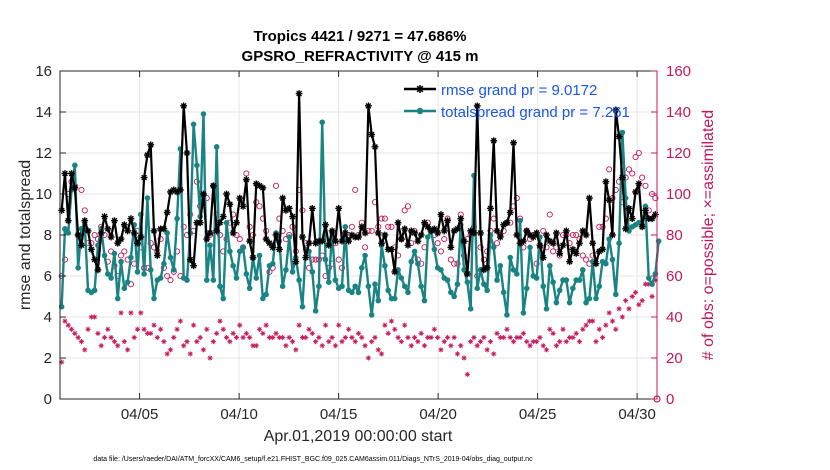 This screenshot has height=470, width=830. Describe the element at coordinates (339, 414) in the screenshot. I see `x-tick-label: 04/15` at that location.